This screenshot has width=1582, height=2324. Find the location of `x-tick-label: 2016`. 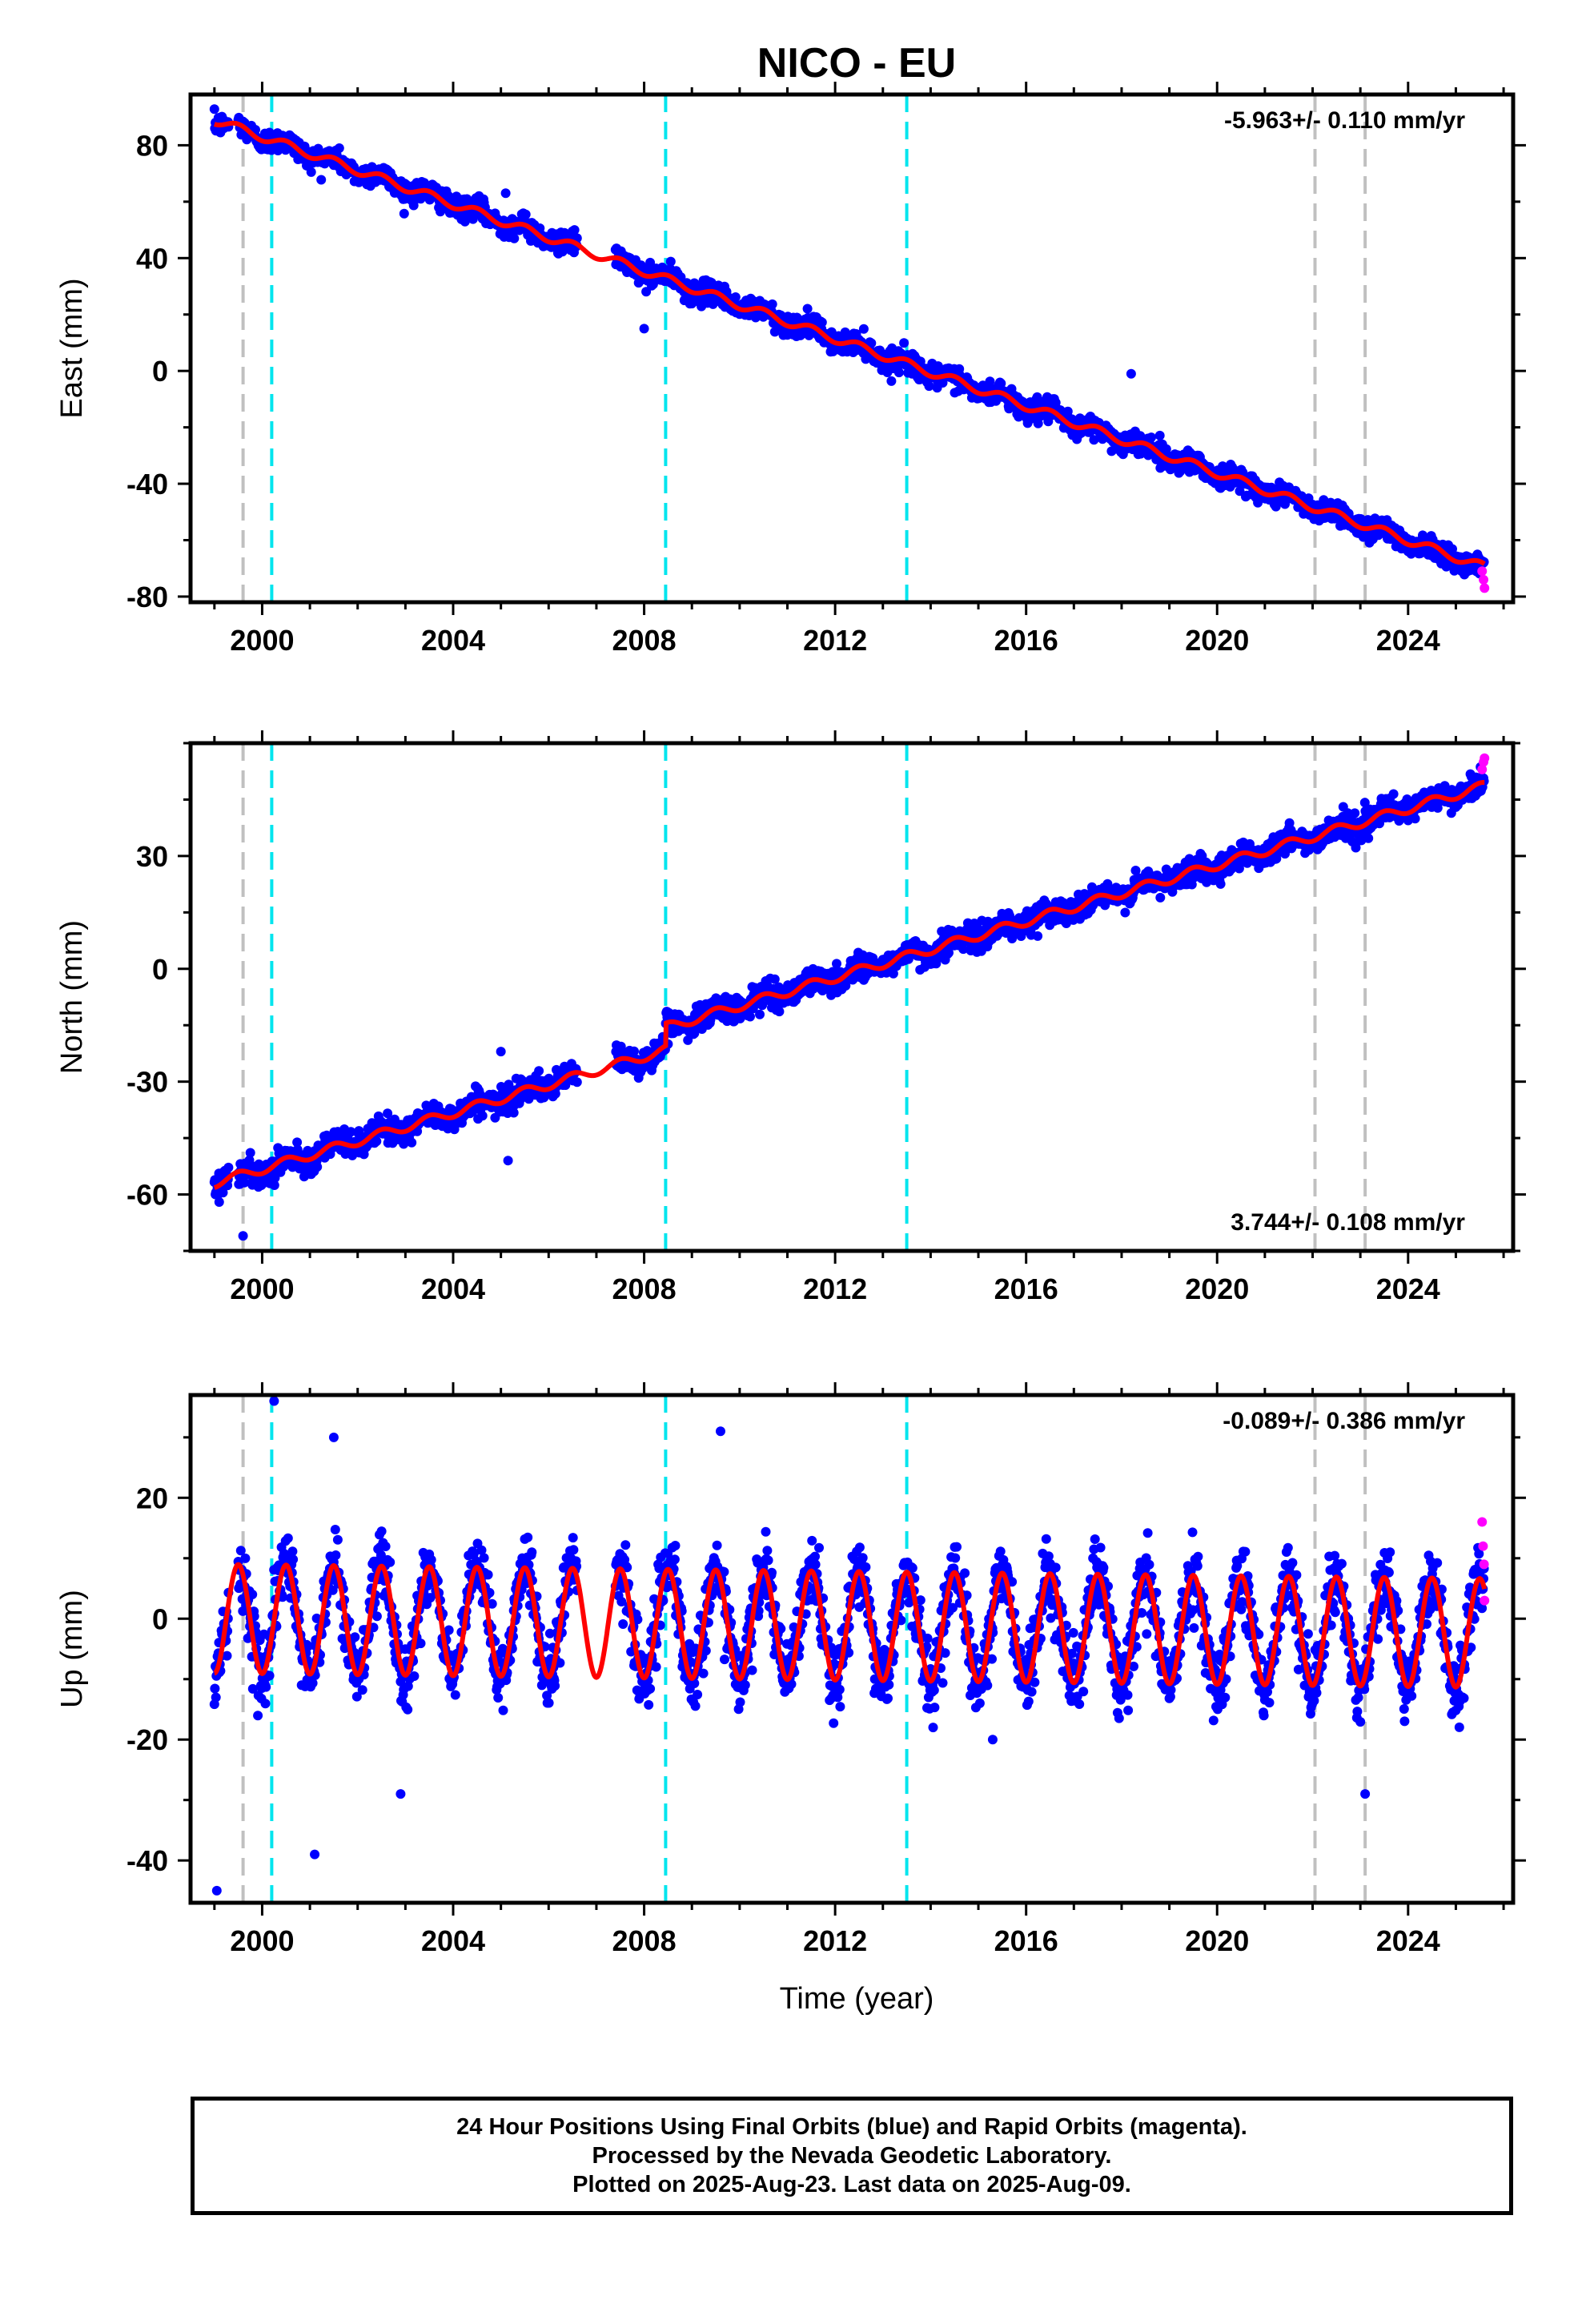

x-tick-label: 2016 is located at coordinates (1026, 640).